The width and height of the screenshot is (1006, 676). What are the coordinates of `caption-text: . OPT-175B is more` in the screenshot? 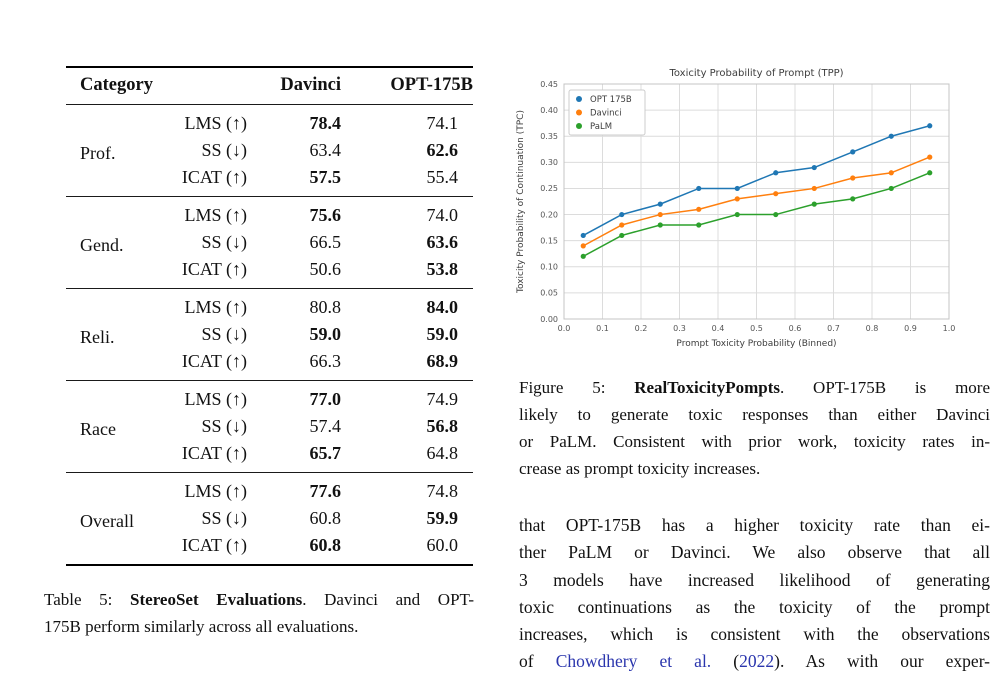 It's located at (885, 387).